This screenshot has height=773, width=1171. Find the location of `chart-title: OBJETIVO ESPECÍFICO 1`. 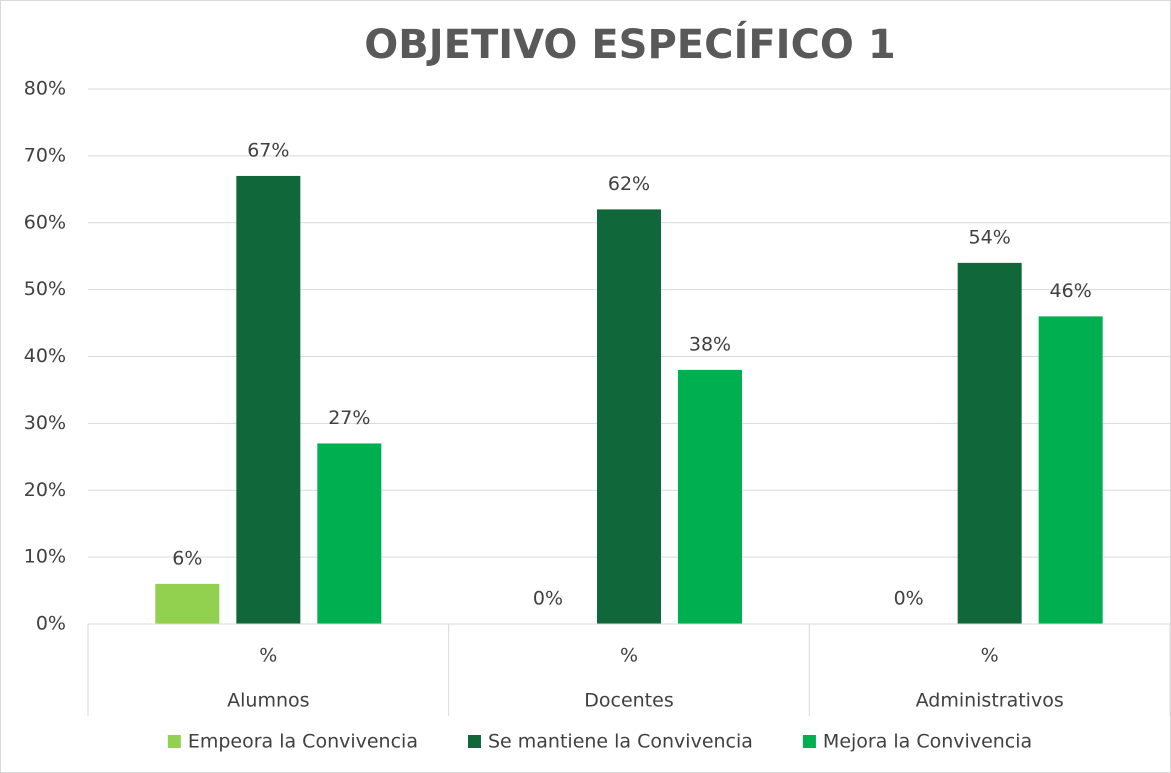

chart-title: OBJETIVO ESPECÍFICO 1 is located at coordinates (629, 44).